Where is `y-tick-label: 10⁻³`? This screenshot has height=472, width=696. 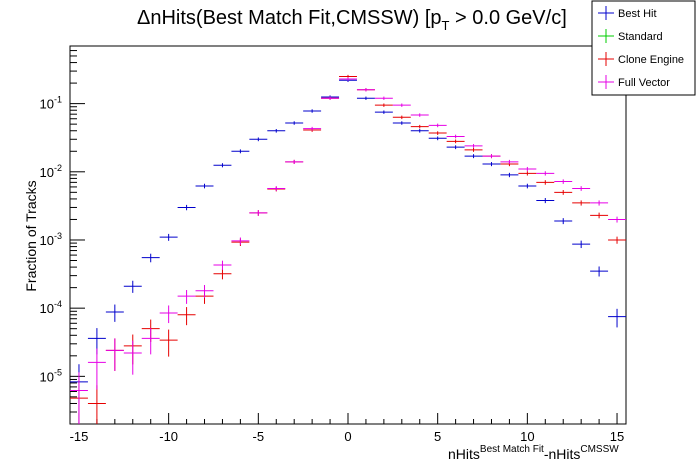 y-tick-label: 10⁻³ is located at coordinates (51, 239).